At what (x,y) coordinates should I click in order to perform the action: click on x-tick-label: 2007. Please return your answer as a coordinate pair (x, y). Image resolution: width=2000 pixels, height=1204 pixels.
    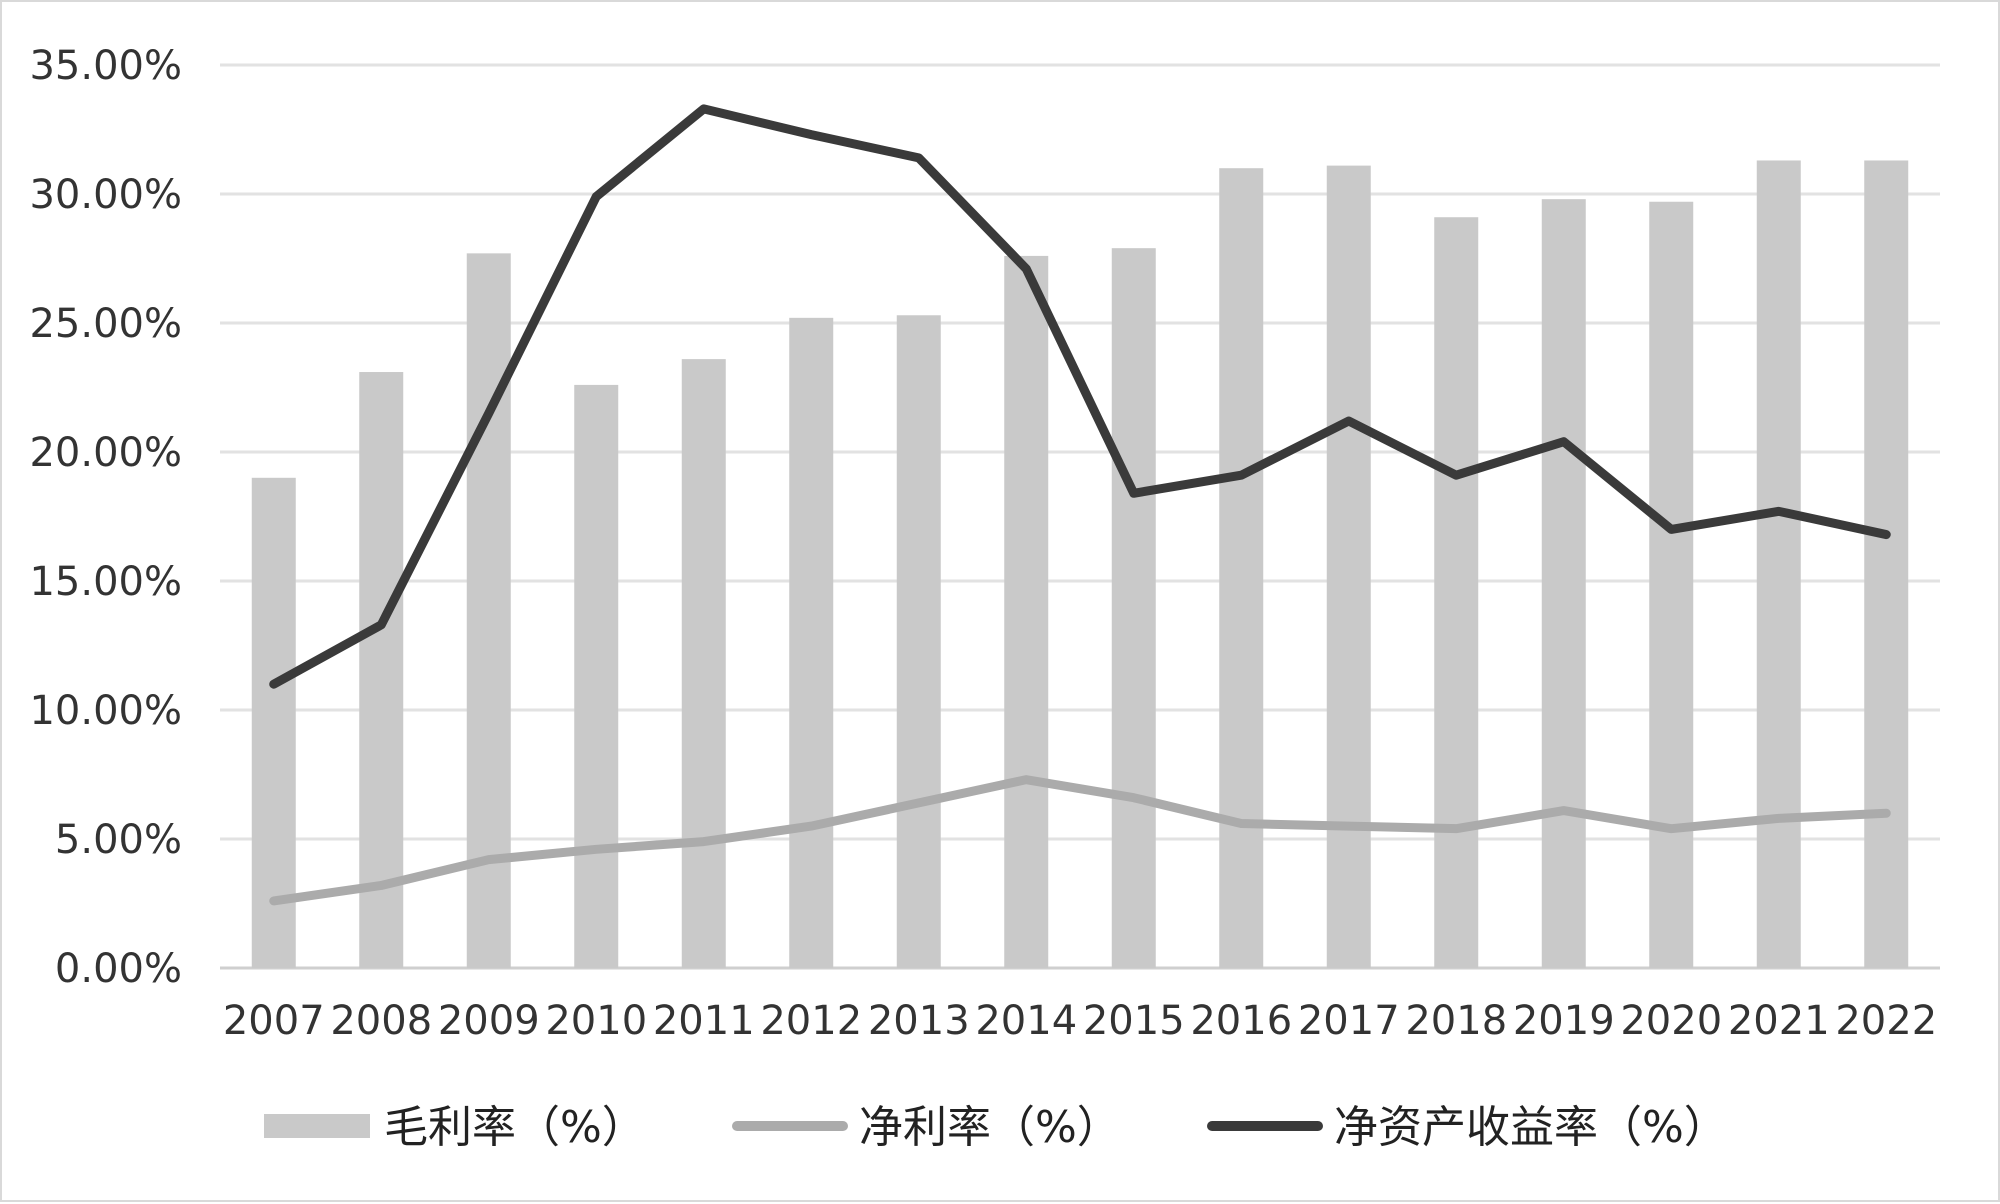
    Looking at the image, I should click on (274, 1021).